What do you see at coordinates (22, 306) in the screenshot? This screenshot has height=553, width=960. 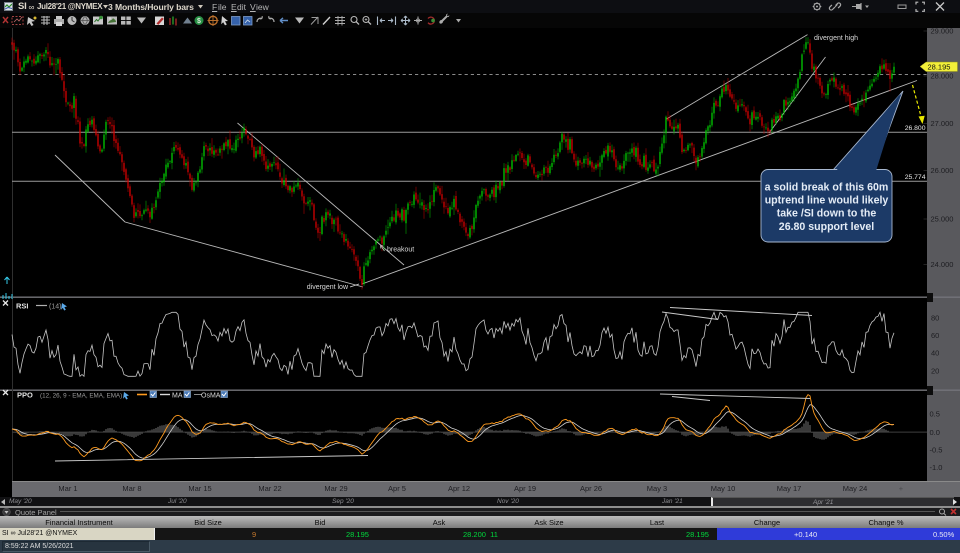 I see `svg-text: RSI` at bounding box center [22, 306].